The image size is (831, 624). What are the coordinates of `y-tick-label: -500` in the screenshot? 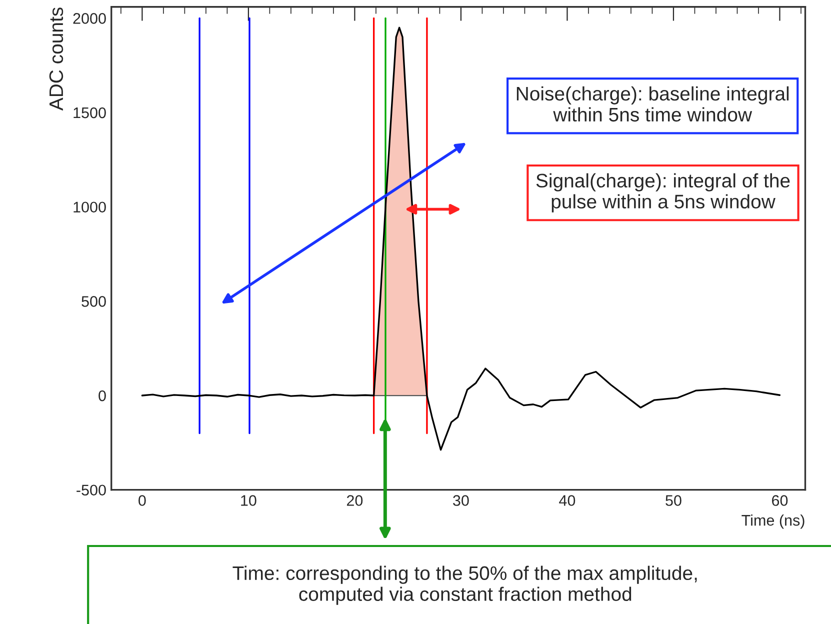 It's located at (91, 490).